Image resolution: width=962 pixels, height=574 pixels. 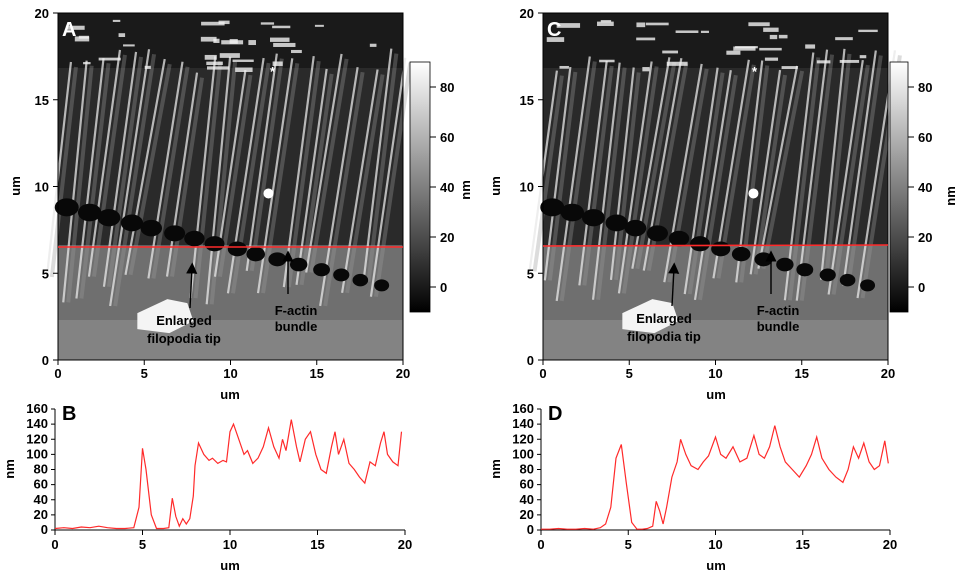 What do you see at coordinates (405, 544) in the screenshot?
I see `x-tick-label-b: 20` at bounding box center [405, 544].